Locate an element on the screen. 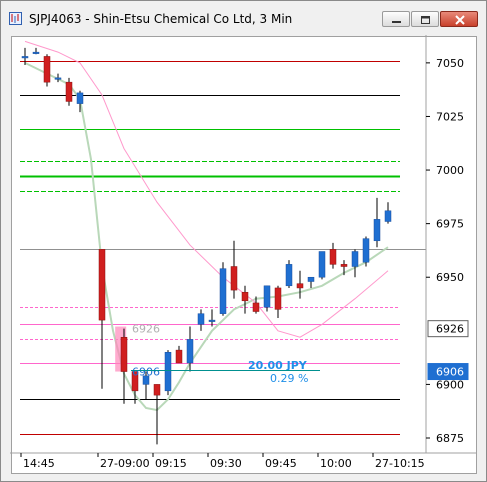  x-tick-label: 09:15 is located at coordinates (171, 463).